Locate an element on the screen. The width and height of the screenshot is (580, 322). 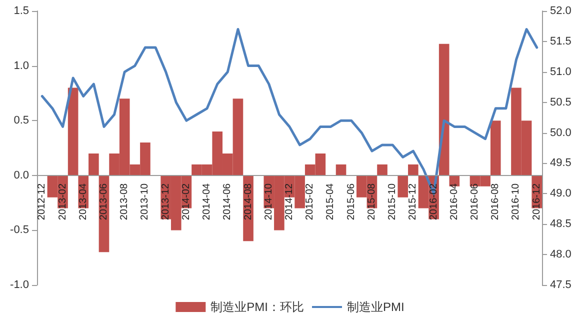
x-tick-label: 2014-06 is located at coordinates (228, 201).